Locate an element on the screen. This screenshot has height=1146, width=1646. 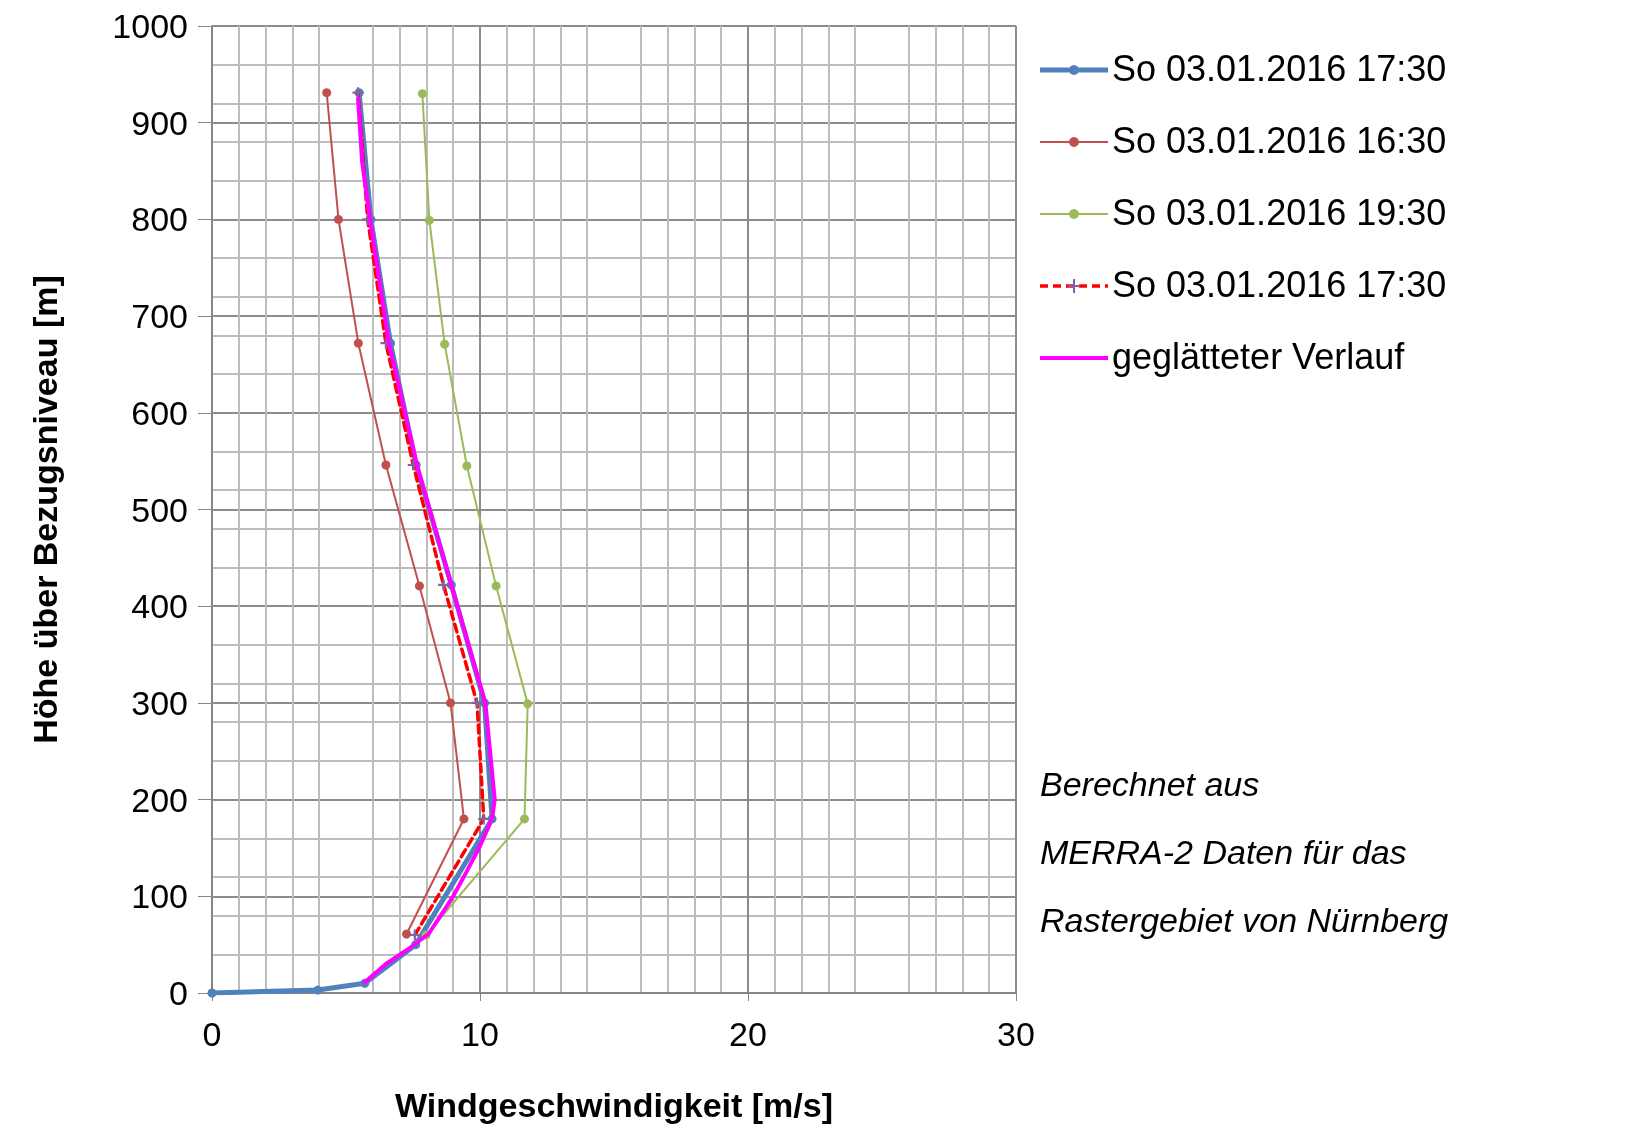
x-tick-label: 20 is located at coordinates (748, 1034).